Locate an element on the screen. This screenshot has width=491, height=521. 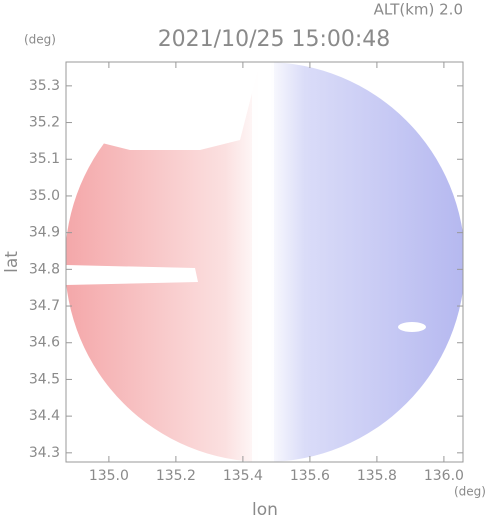
x-axis-label: lon is located at coordinates (265, 510).